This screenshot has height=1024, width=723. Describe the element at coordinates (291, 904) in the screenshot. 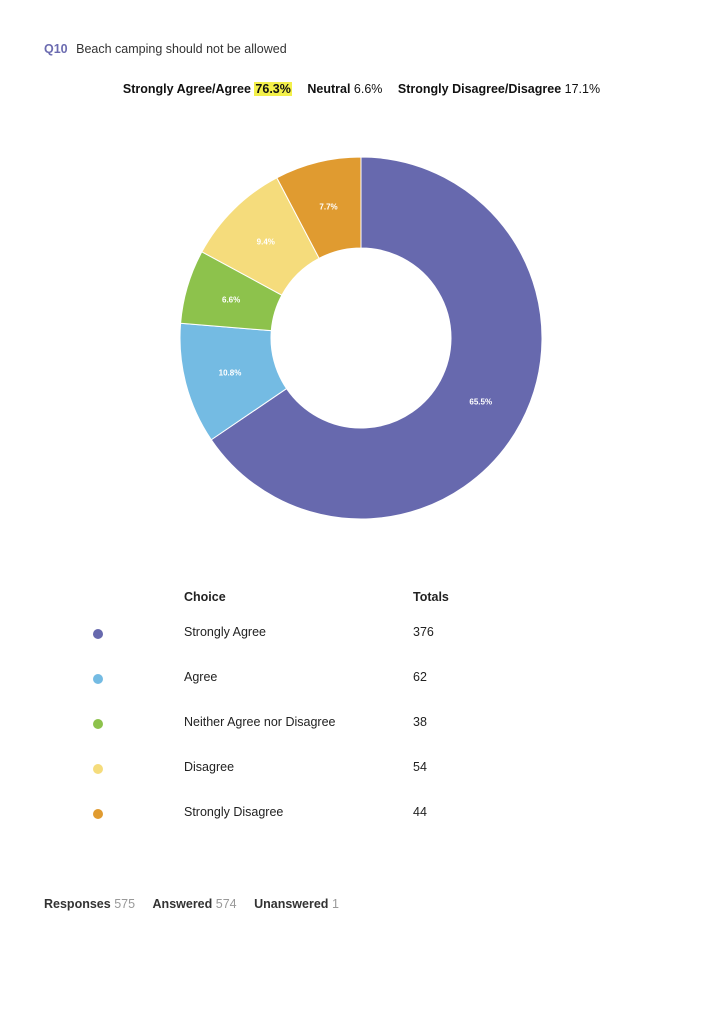

I see `unanswered-label: Unanswered` at that location.